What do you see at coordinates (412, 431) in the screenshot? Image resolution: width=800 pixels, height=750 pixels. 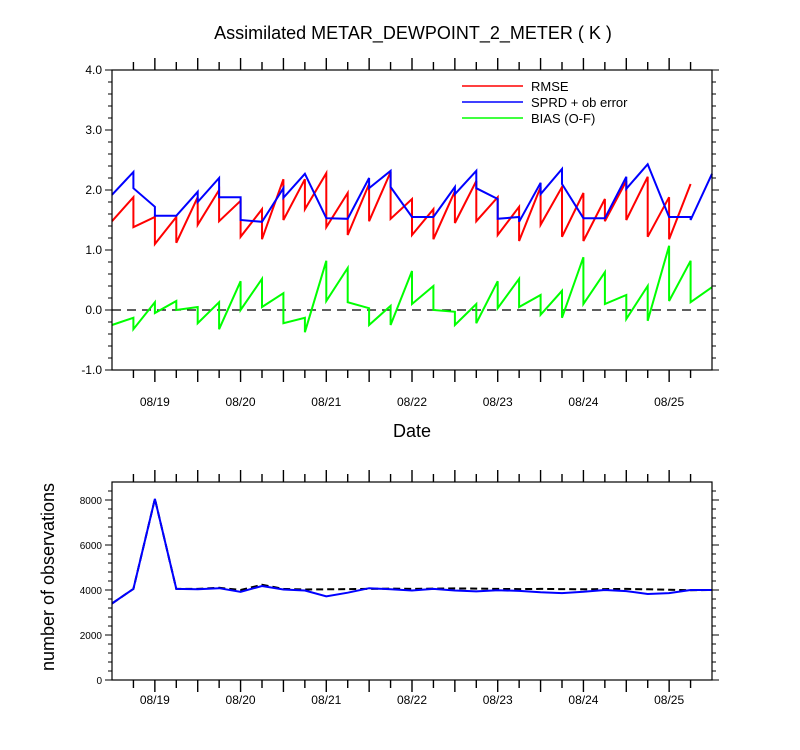 I see `top-x-axis-title: Date` at bounding box center [412, 431].